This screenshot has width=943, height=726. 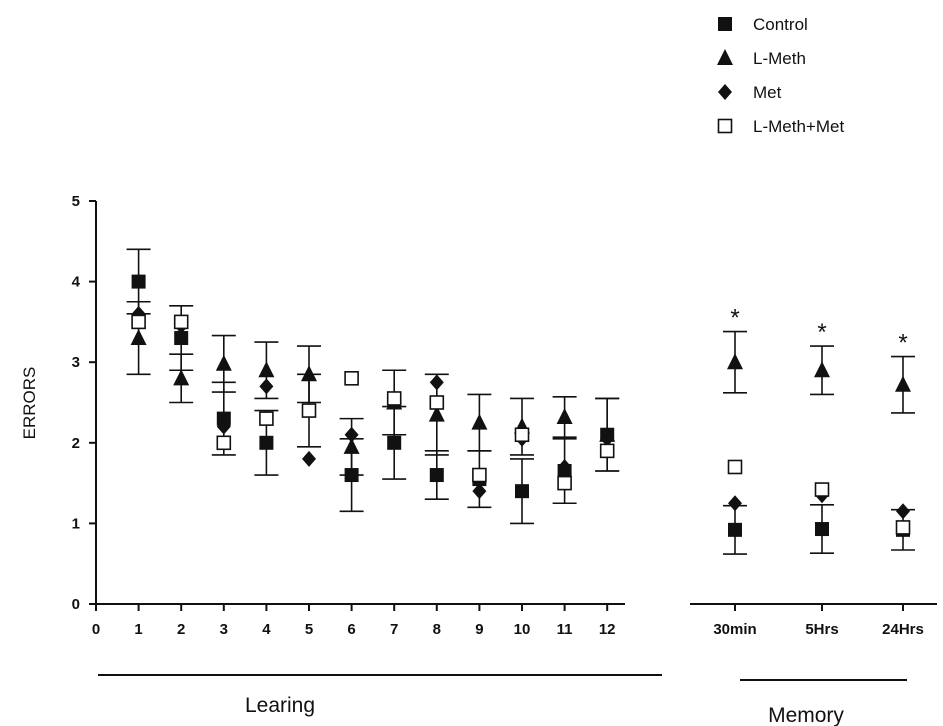 I want to click on x-tick-label: 5, so click(x=309, y=629).